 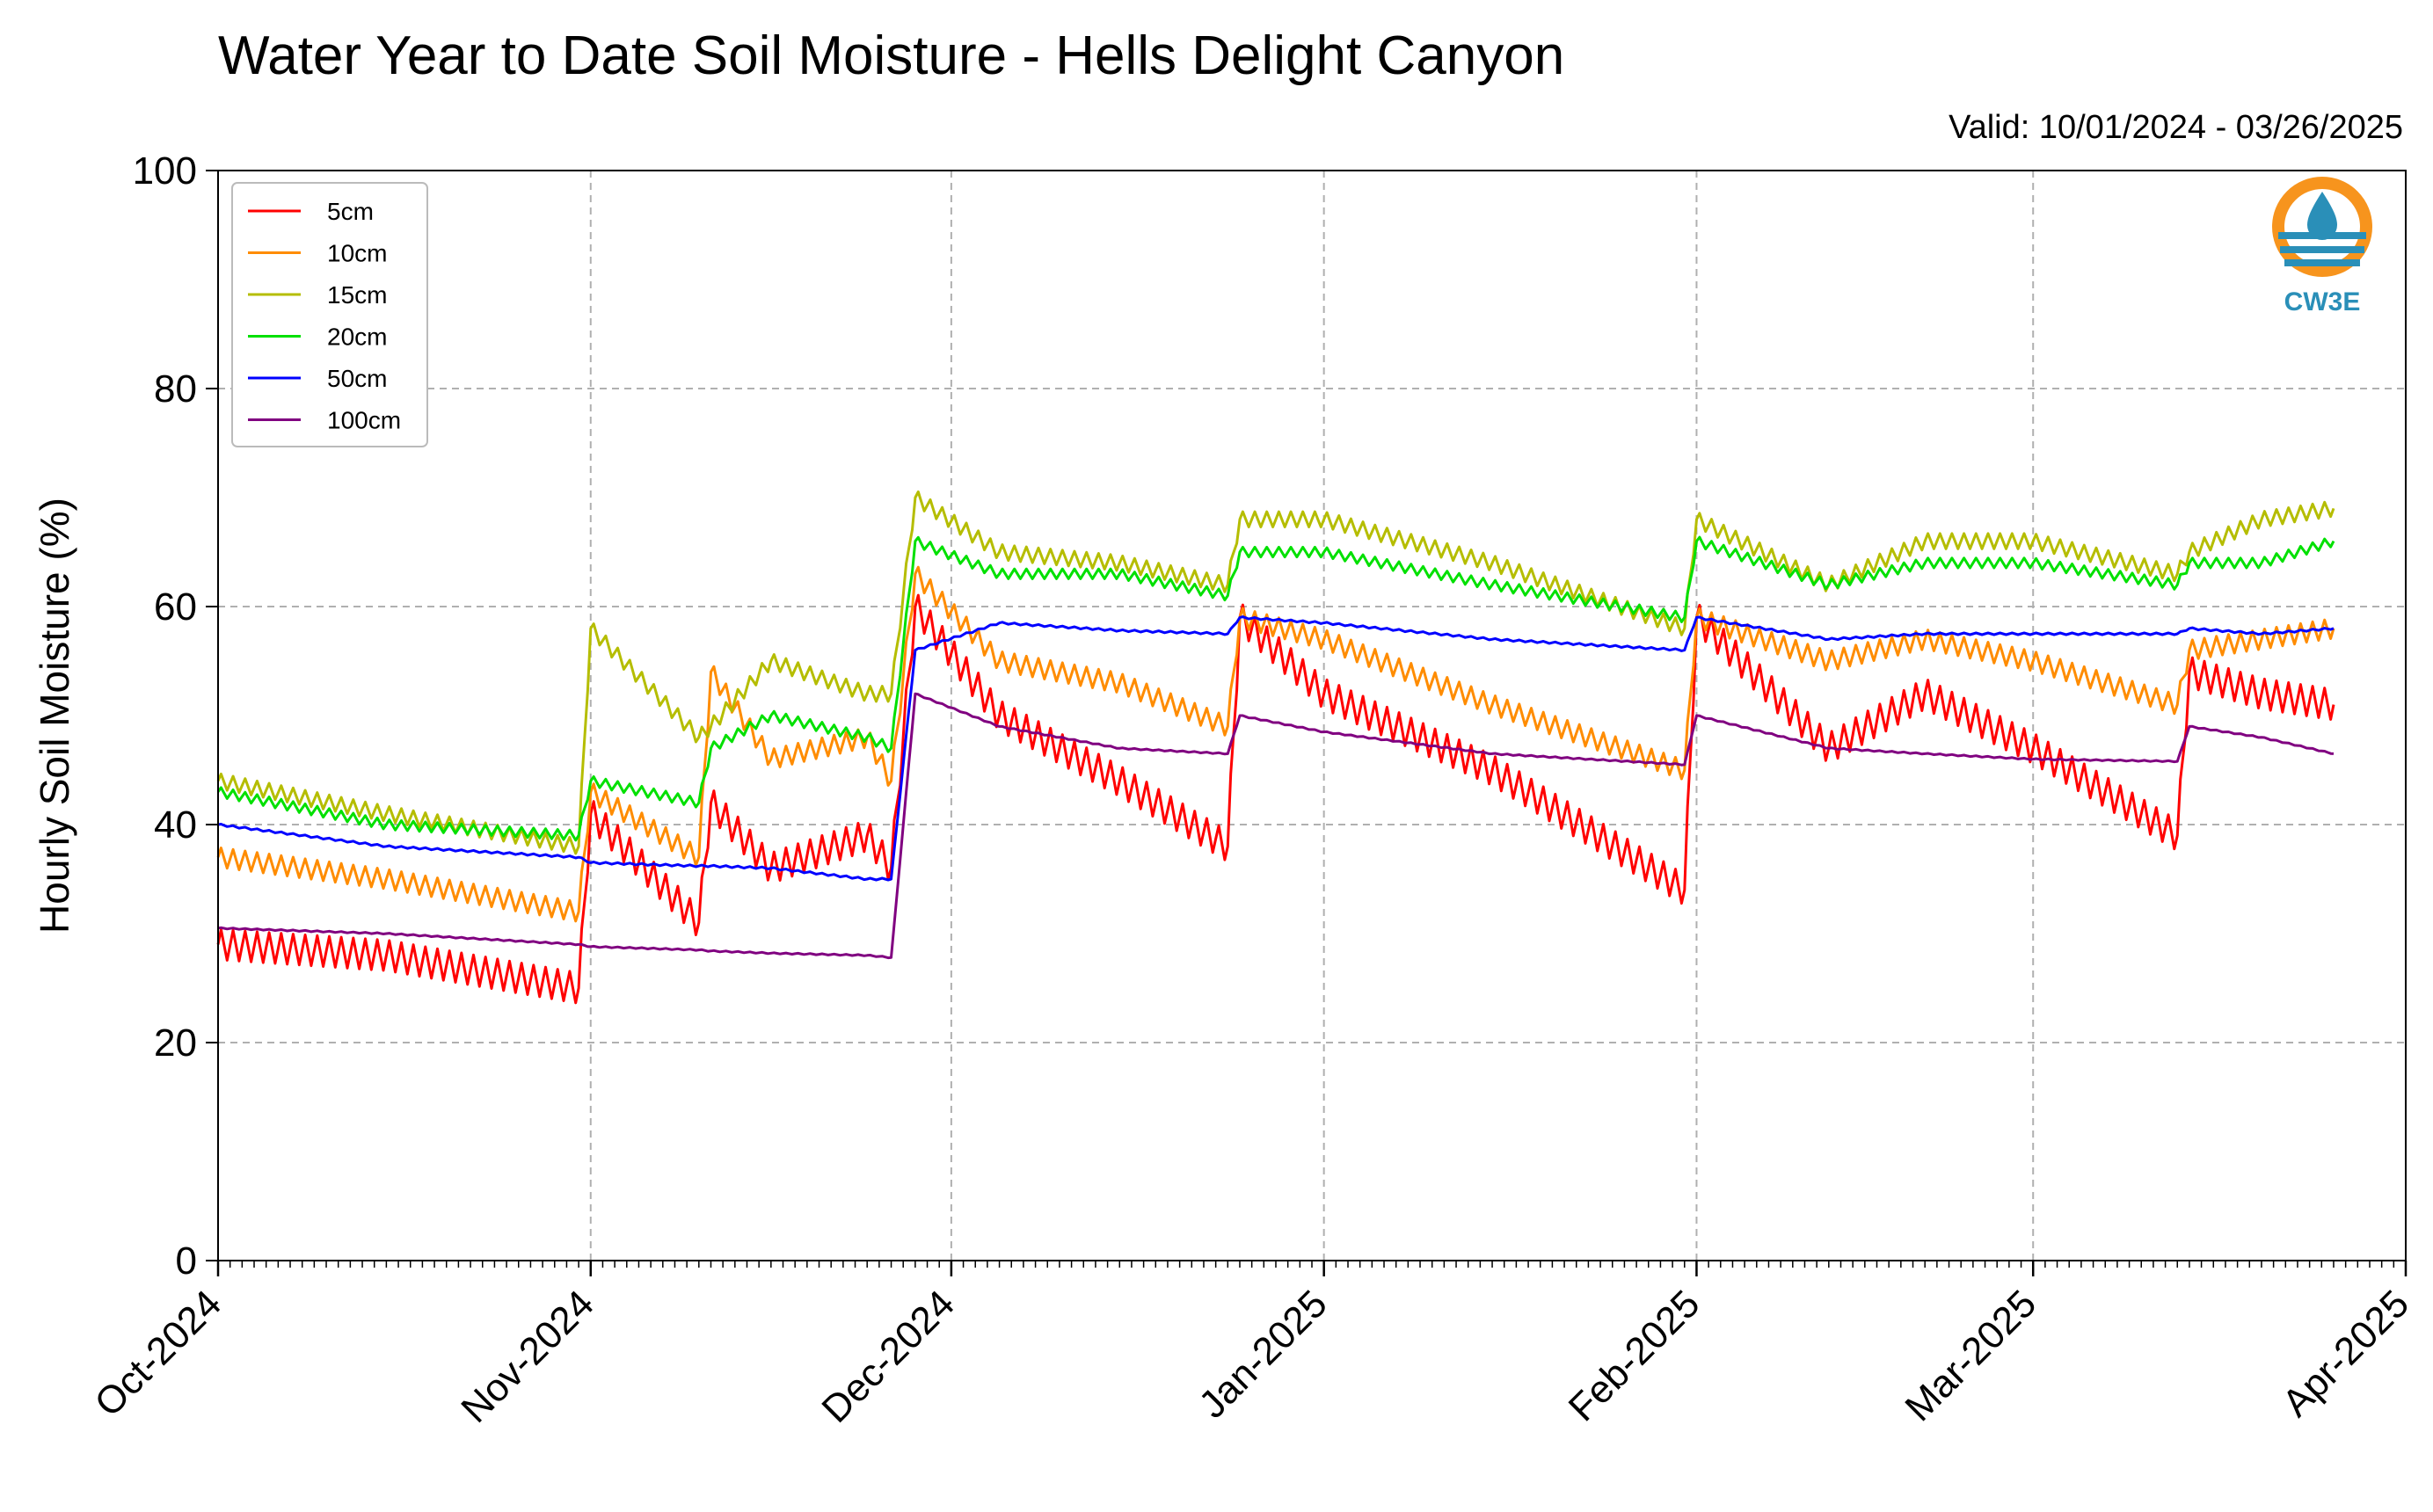 What do you see at coordinates (175, 607) in the screenshot?
I see `y-tick-label: 60` at bounding box center [175, 607].